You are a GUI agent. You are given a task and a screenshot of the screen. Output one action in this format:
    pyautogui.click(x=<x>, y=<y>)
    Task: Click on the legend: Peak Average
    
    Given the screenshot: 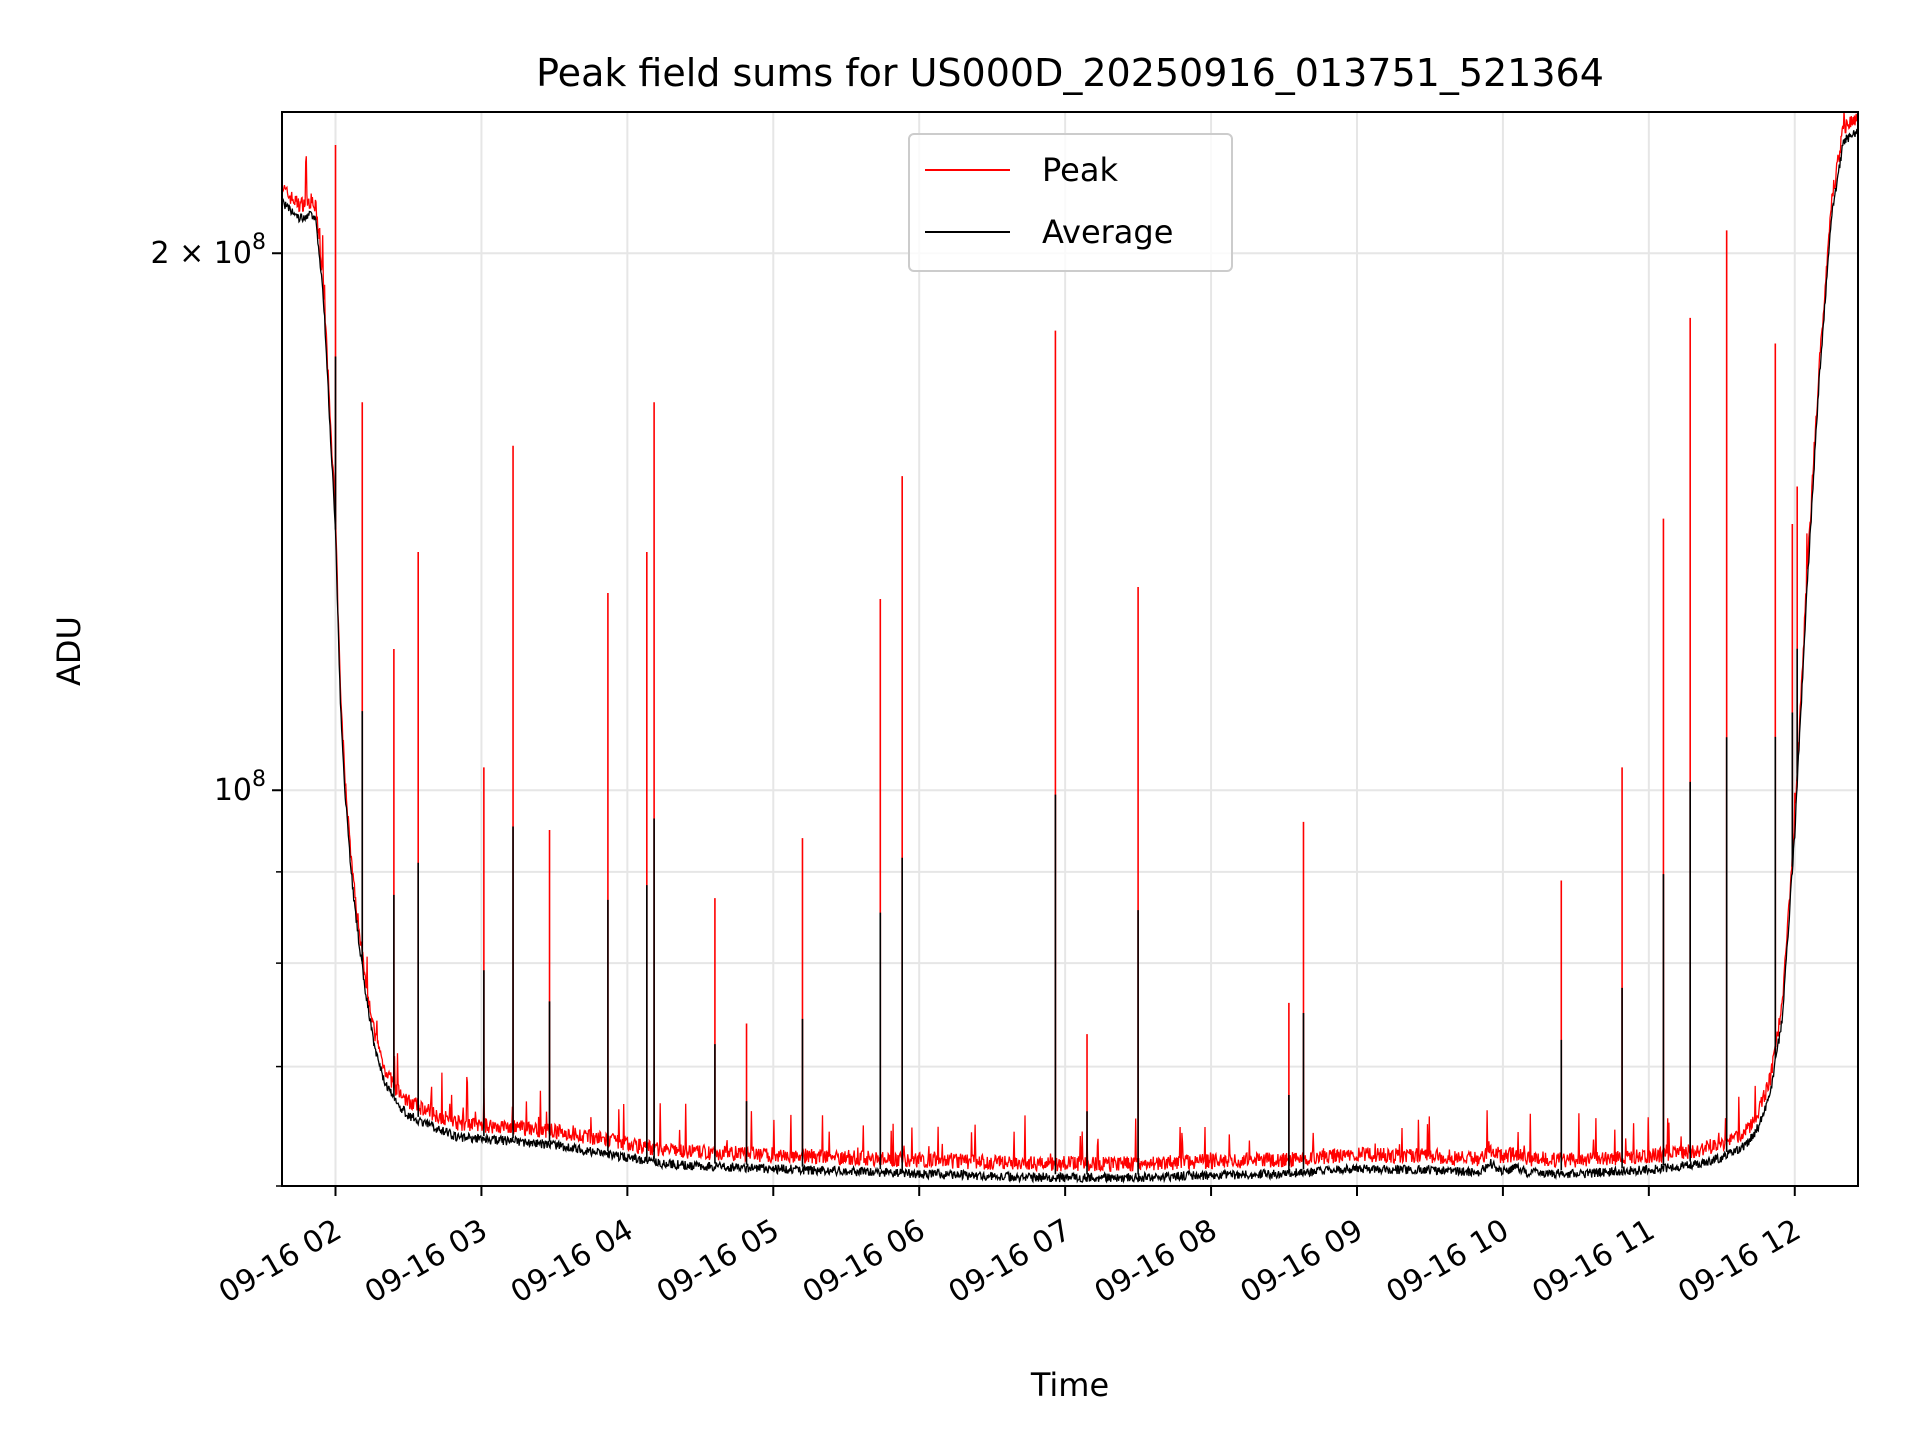 What is the action you would take?
    pyautogui.click(x=1070, y=202)
    